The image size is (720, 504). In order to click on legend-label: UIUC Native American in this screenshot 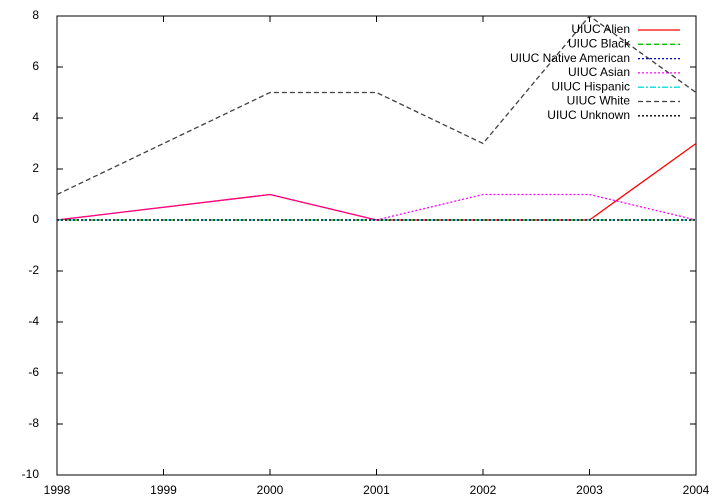, I will do `click(570, 58)`.